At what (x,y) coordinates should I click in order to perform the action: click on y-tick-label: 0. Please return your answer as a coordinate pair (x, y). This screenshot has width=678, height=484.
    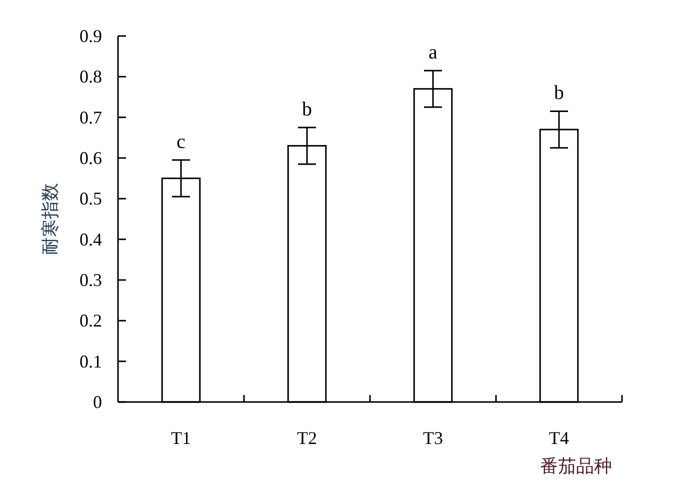
    Looking at the image, I should click on (97, 402).